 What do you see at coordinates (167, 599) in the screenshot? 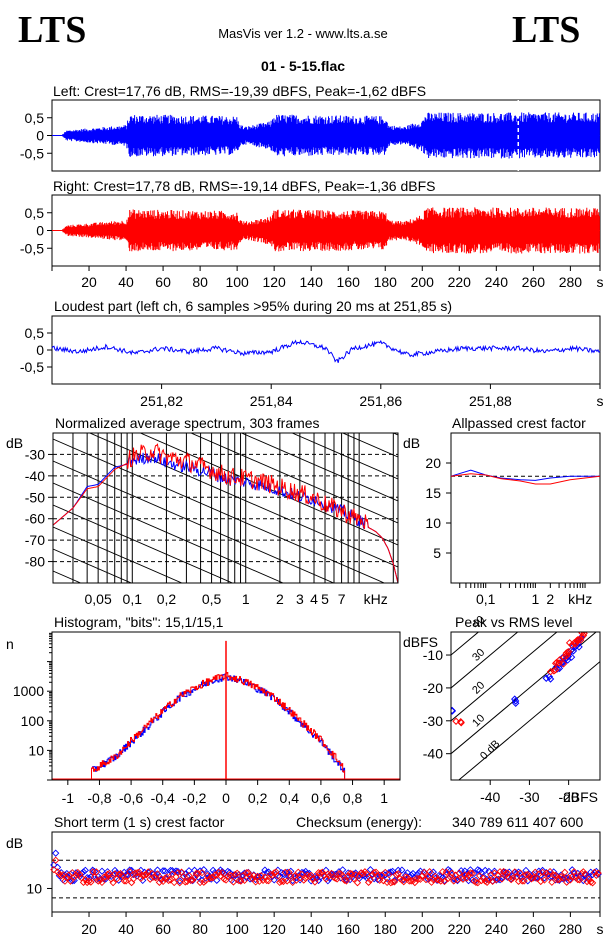
I see `avg-spectrum-xtick: 0,2` at bounding box center [167, 599].